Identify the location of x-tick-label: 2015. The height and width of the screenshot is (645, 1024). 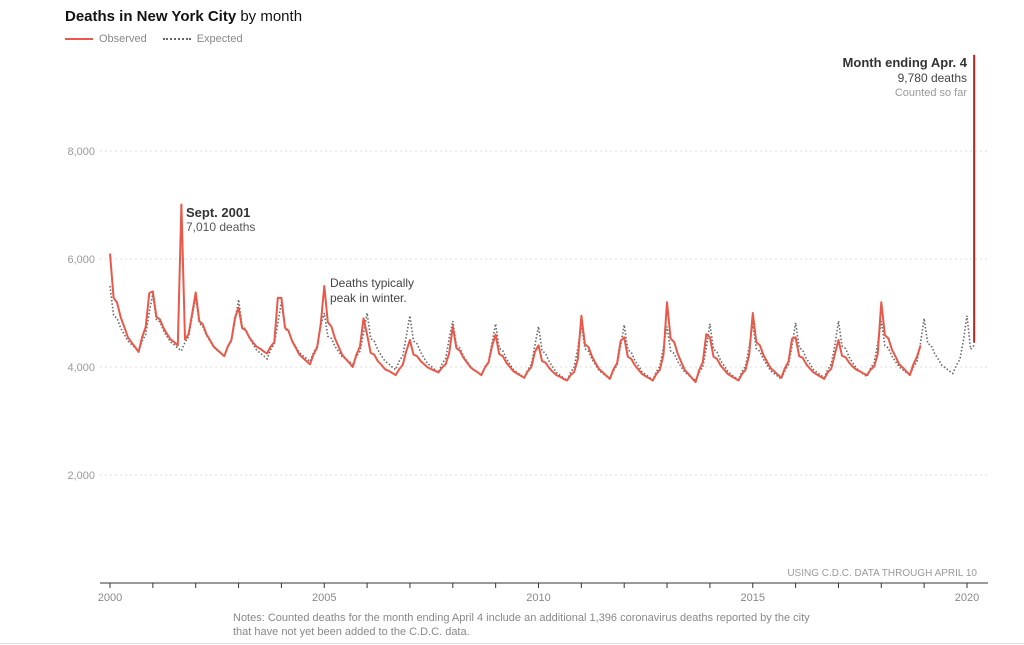
(753, 598).